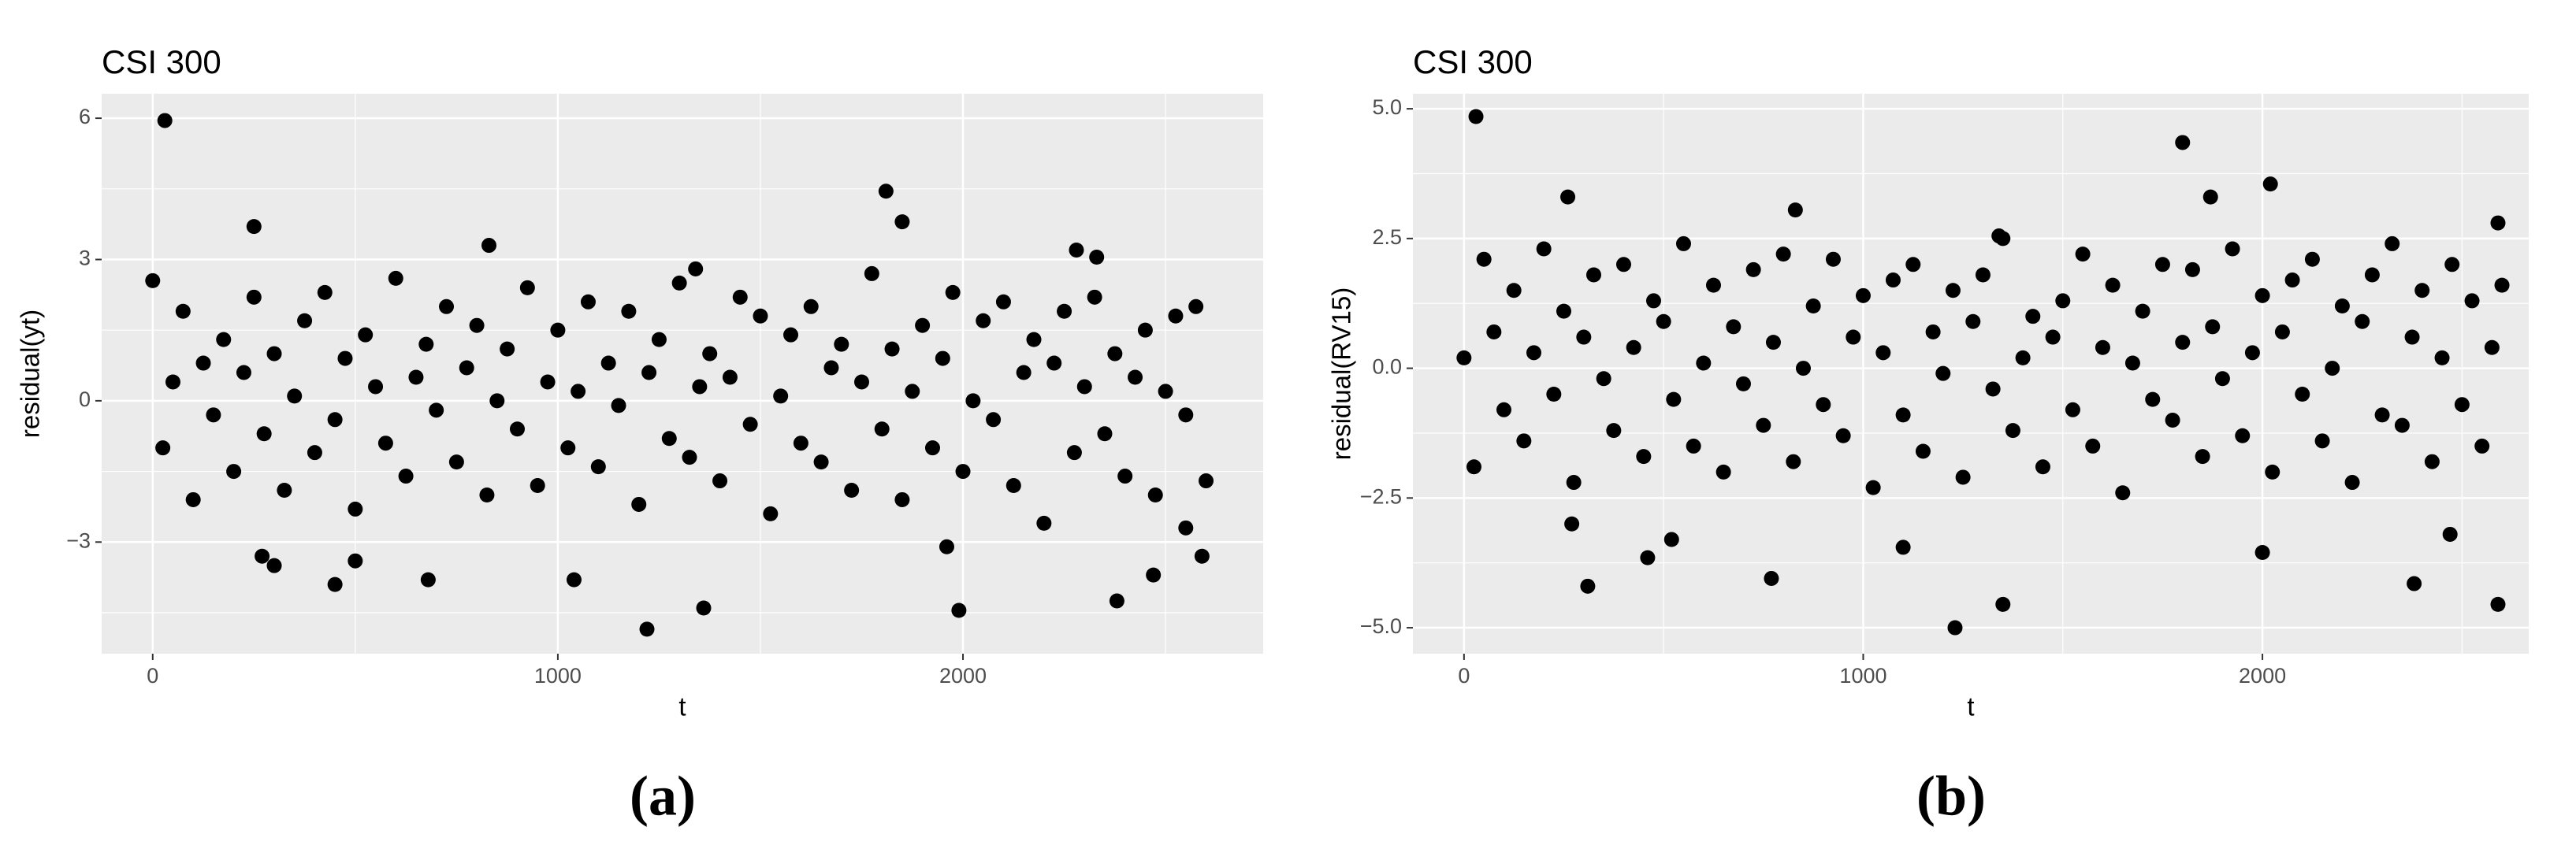 The width and height of the screenshot is (2576, 849). I want to click on x-tick-label: 0, so click(152, 676).